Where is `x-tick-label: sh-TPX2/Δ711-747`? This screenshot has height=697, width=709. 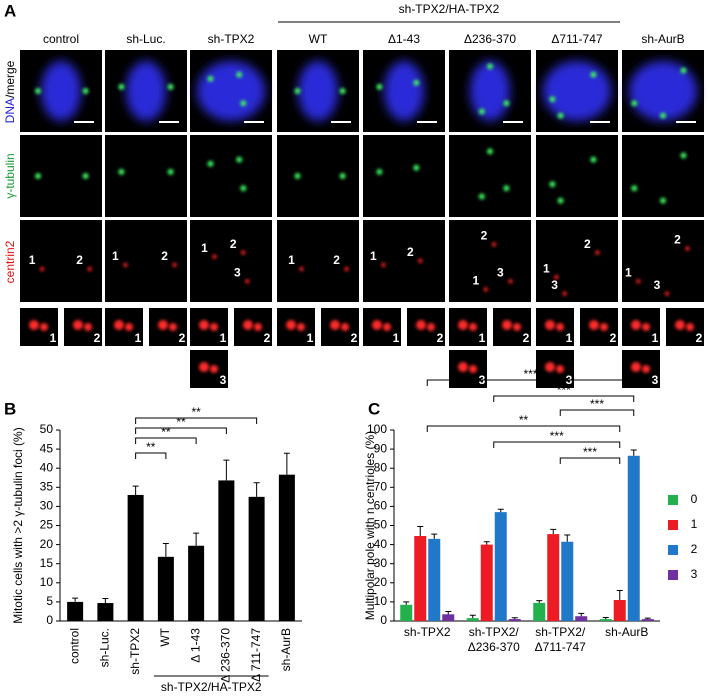 x-tick-label: sh-TPX2/Δ711-747 is located at coordinates (560, 639).